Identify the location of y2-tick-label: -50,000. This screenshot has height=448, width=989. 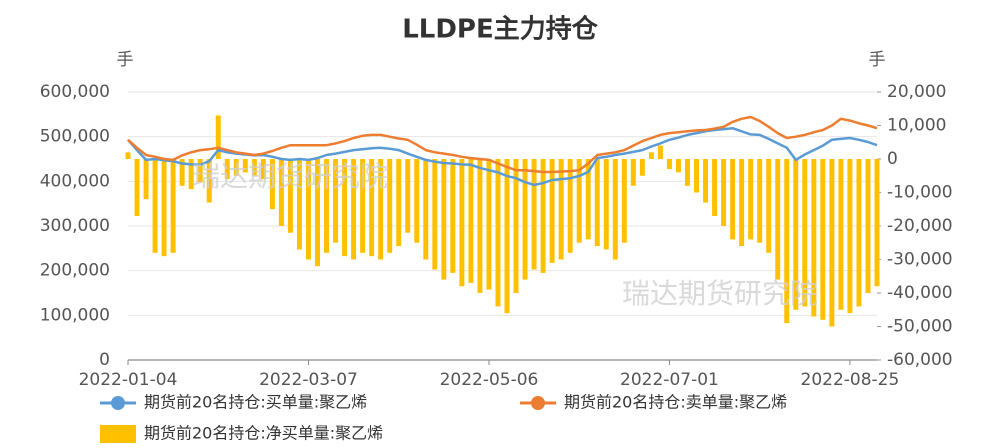
(920, 327).